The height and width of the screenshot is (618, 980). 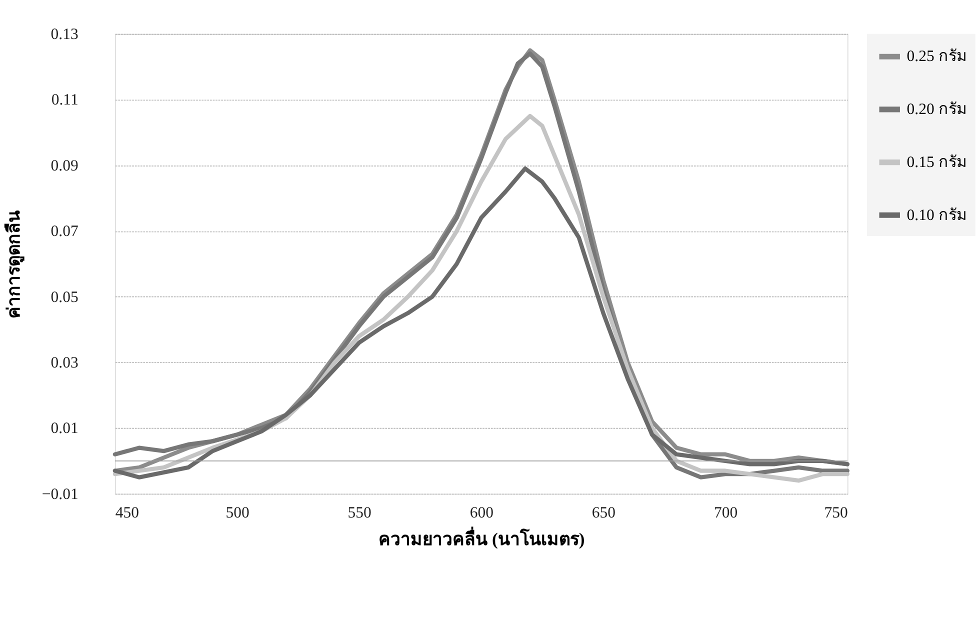 What do you see at coordinates (360, 513) in the screenshot?
I see `x-tick-label: 550` at bounding box center [360, 513].